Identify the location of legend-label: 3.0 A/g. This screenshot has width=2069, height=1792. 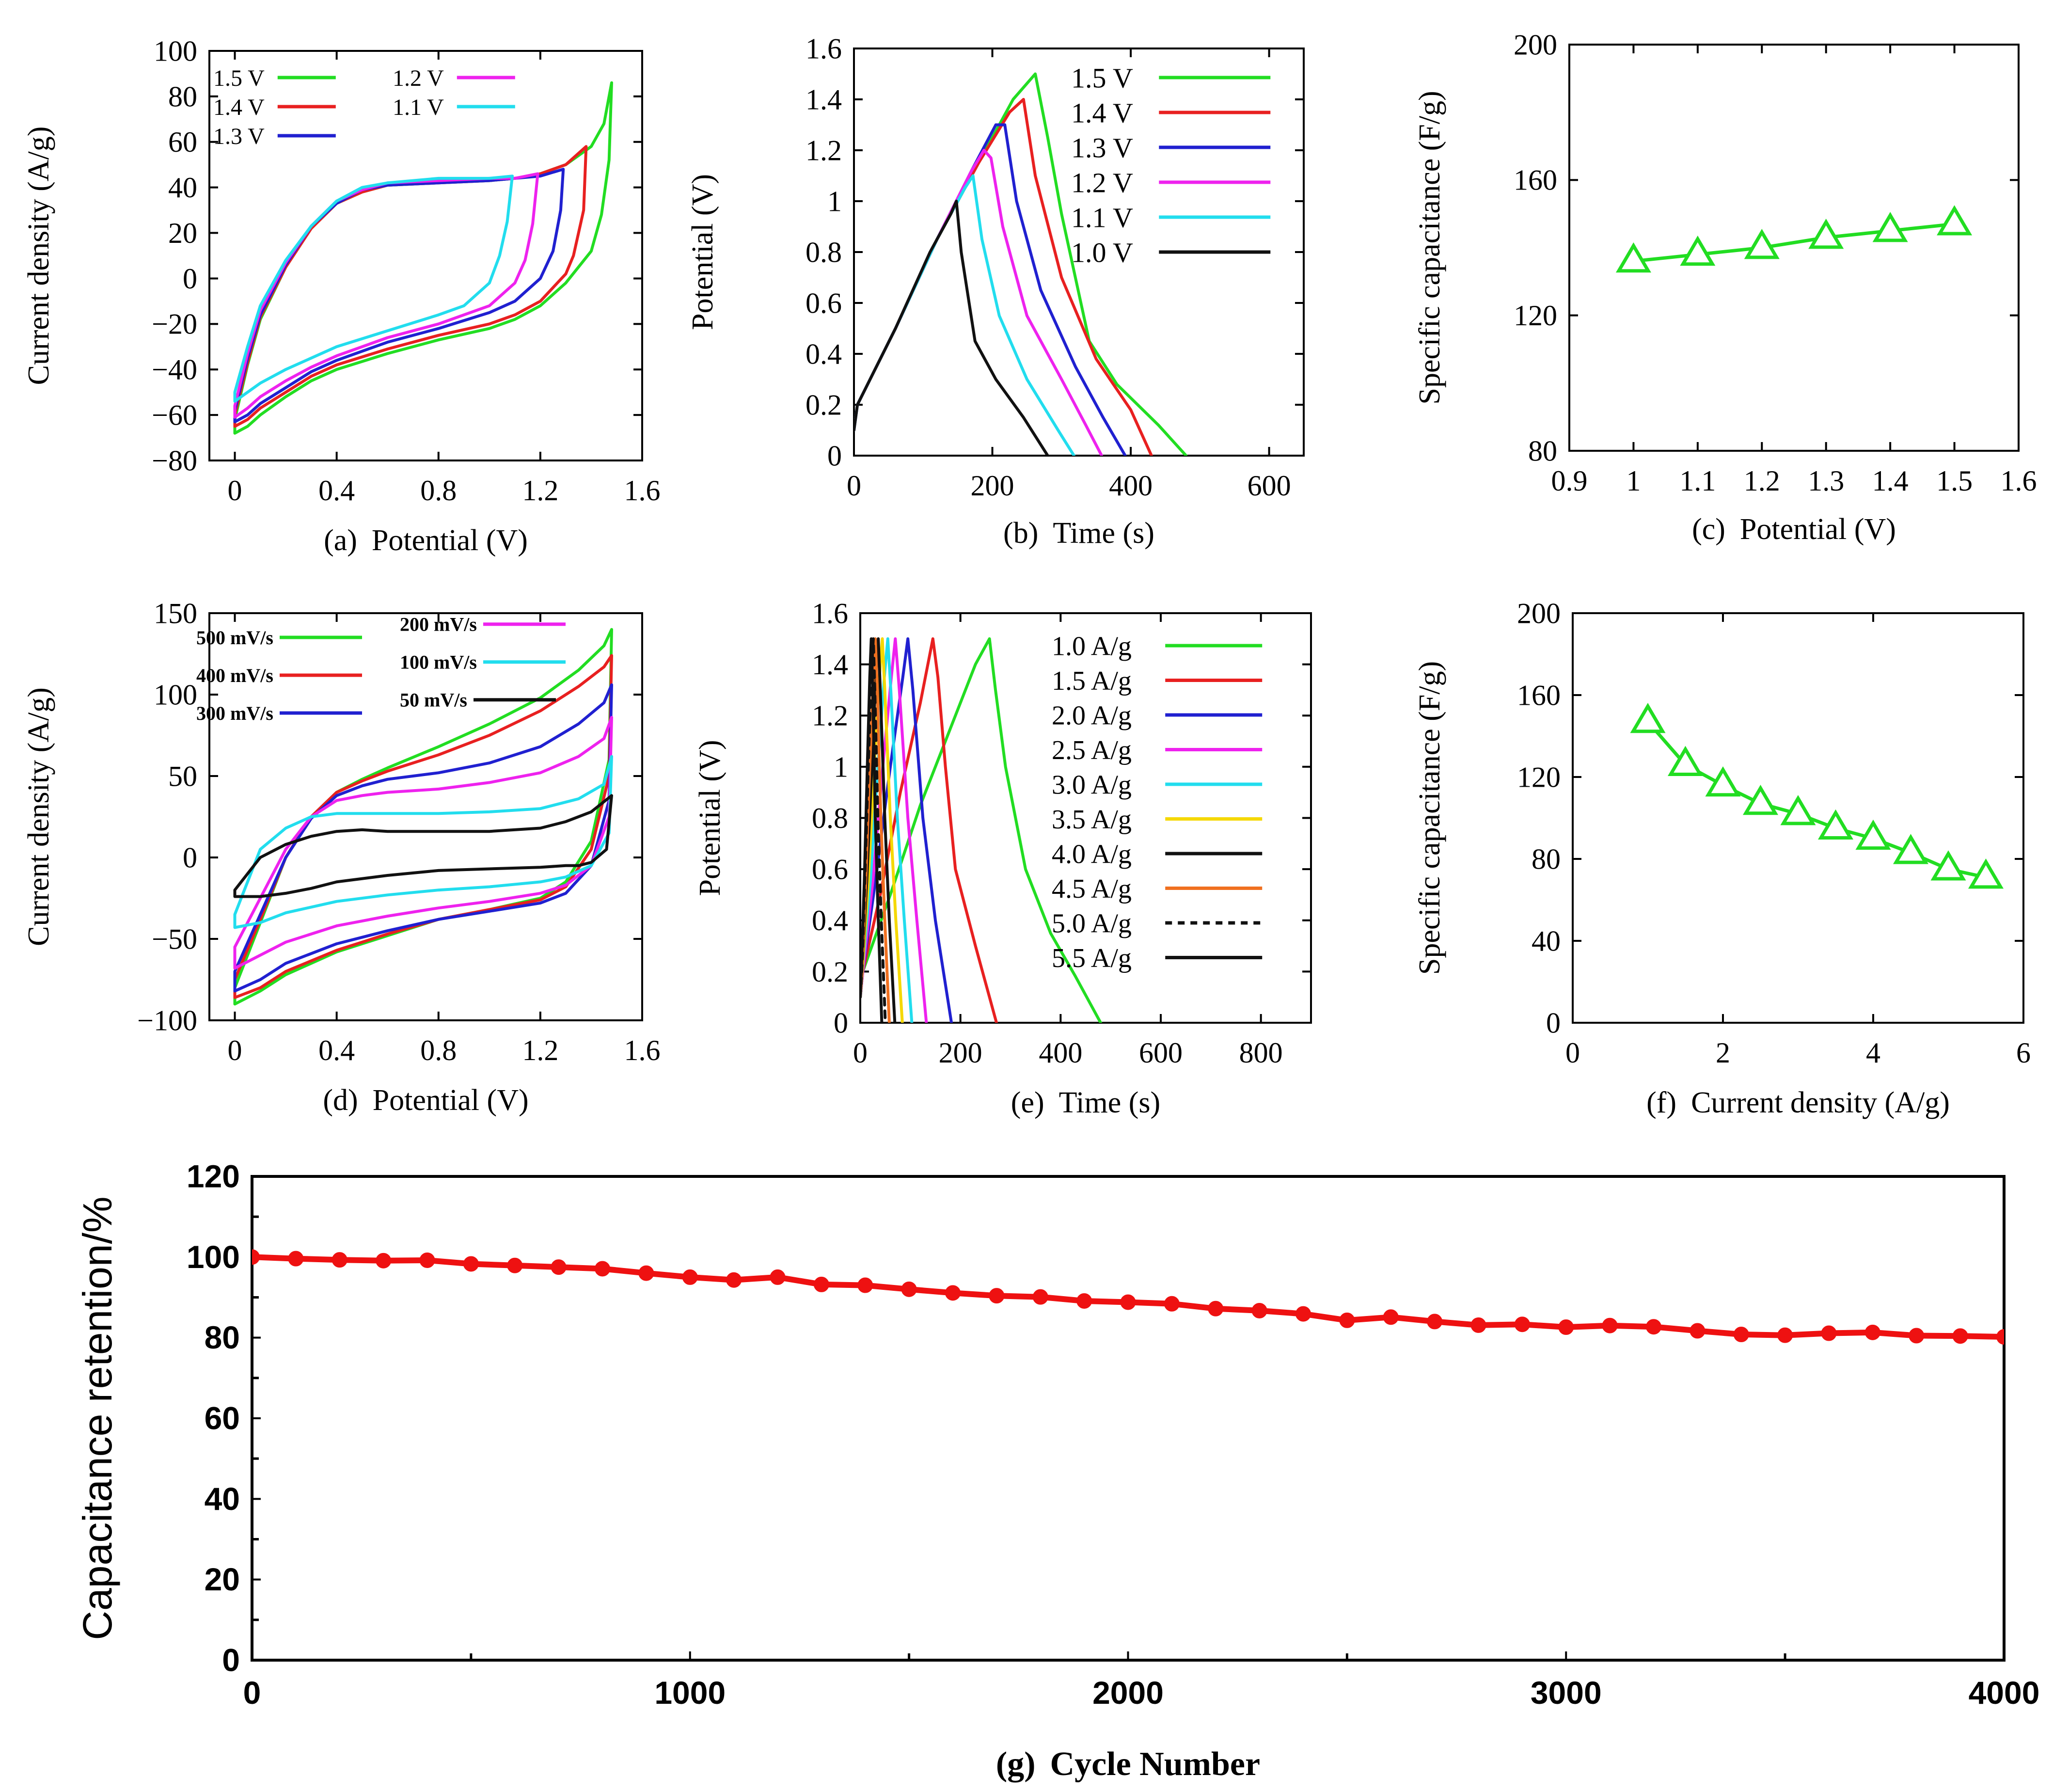
(1092, 785).